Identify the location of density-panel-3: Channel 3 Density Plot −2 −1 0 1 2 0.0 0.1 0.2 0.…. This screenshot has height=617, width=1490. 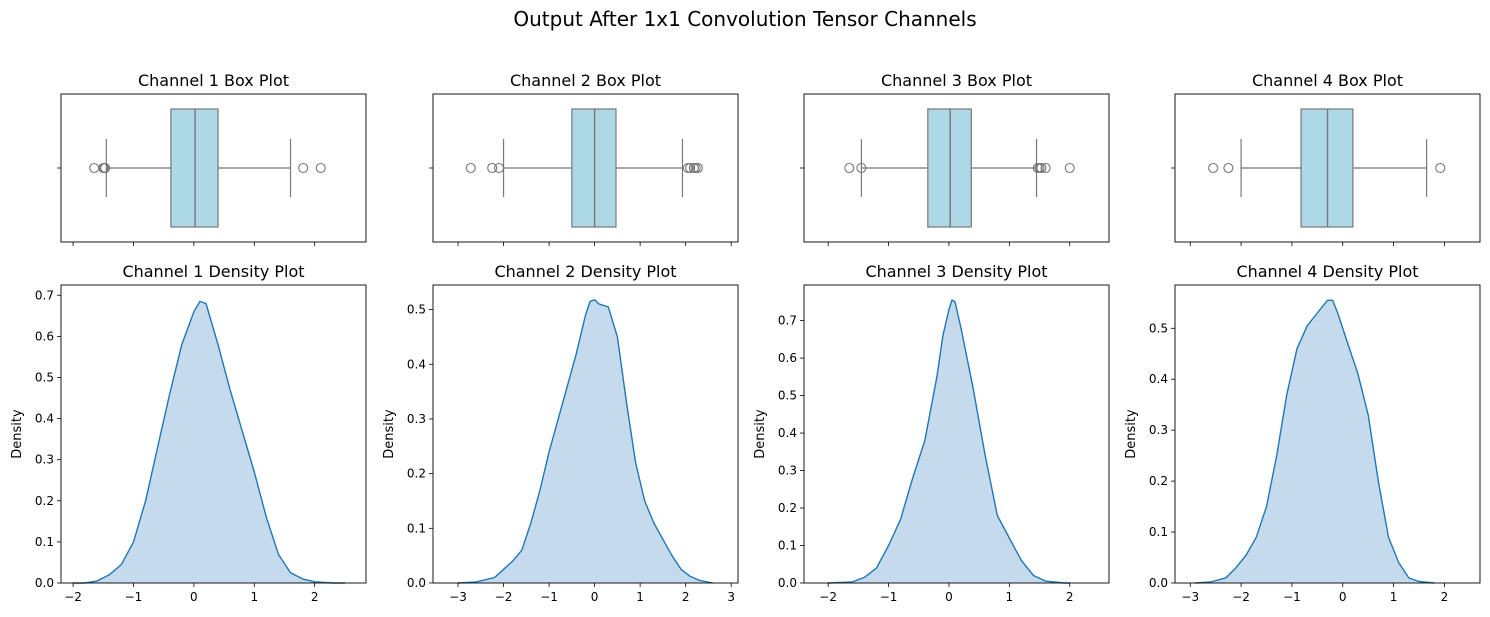
(931, 433).